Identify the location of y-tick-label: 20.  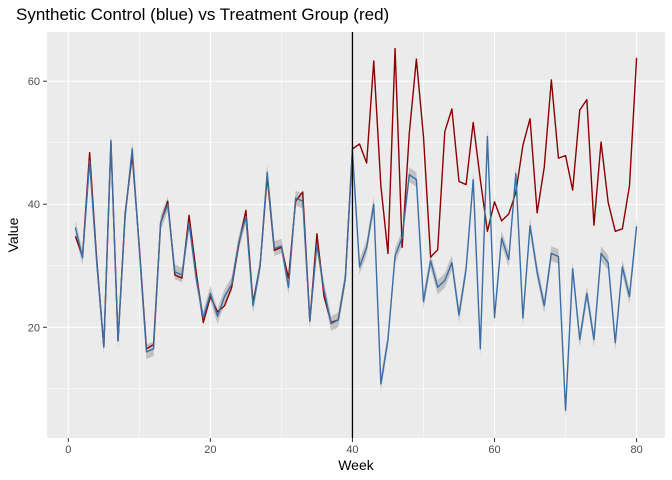
(34, 328).